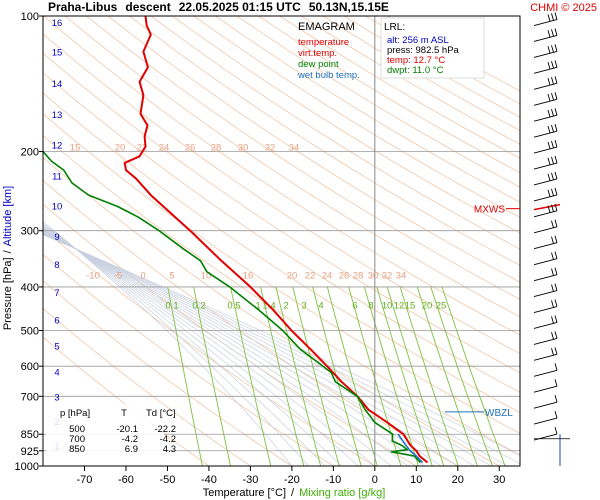 This screenshot has width=600, height=500. I want to click on altitude-tick-label: 13, so click(57, 115).